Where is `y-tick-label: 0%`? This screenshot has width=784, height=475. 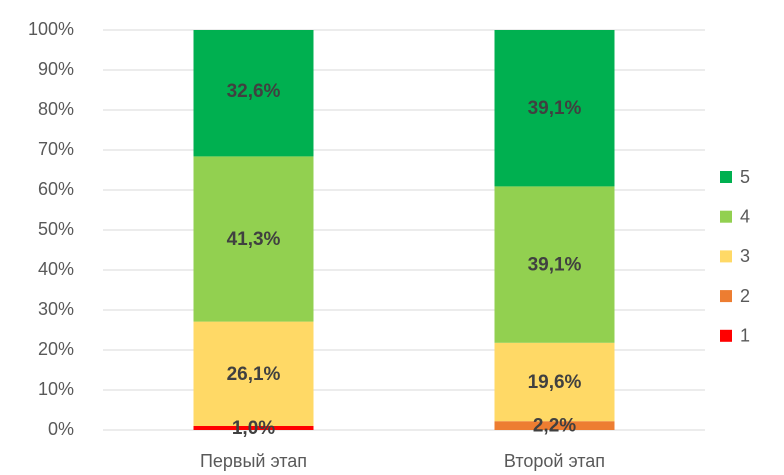 y-tick-label: 0% is located at coordinates (61, 429).